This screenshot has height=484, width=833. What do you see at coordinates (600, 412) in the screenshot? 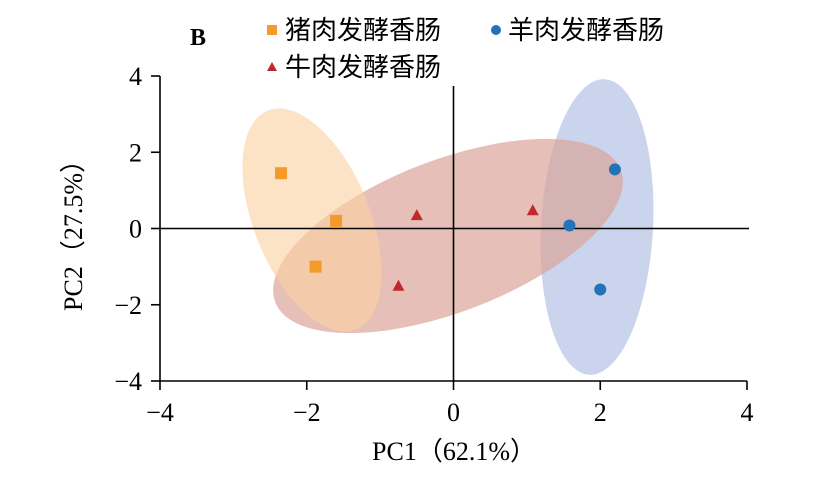
I see `x-tick-label: 2` at bounding box center [600, 412].